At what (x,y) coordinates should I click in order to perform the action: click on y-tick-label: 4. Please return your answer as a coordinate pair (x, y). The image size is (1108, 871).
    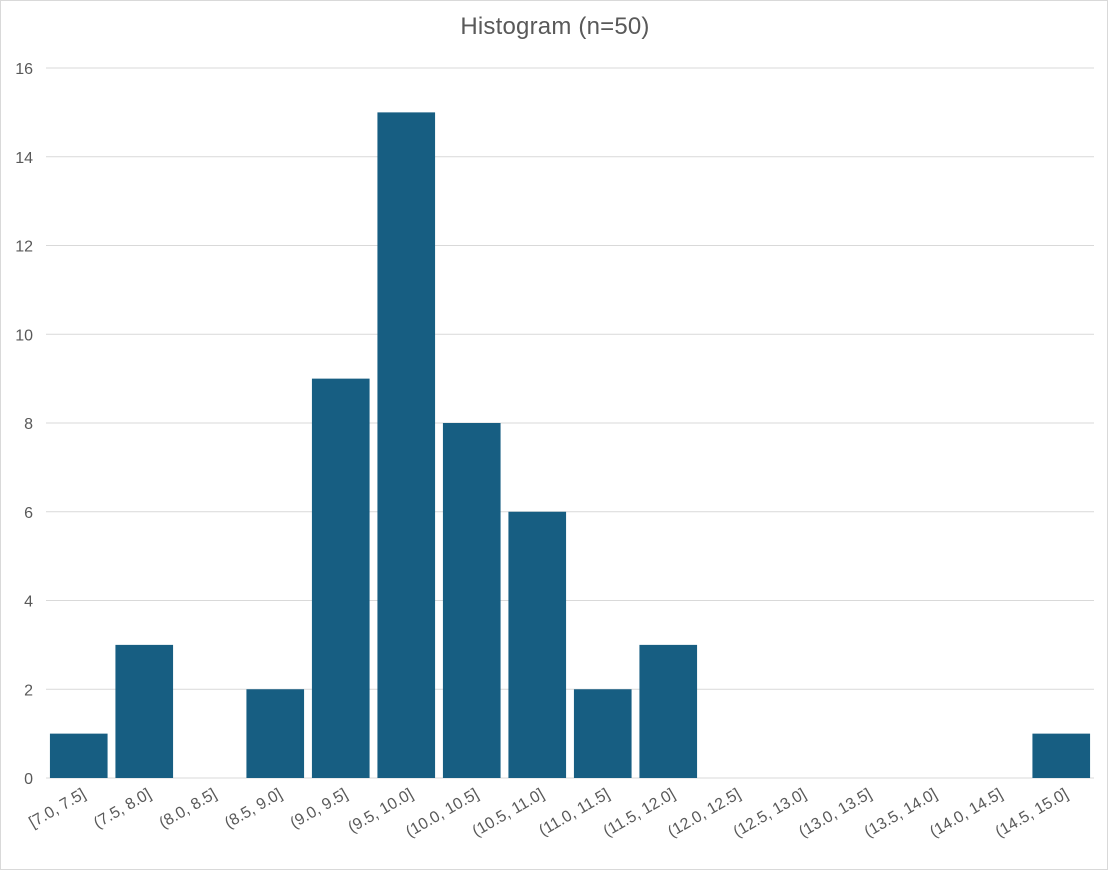
    Looking at the image, I should click on (28, 602).